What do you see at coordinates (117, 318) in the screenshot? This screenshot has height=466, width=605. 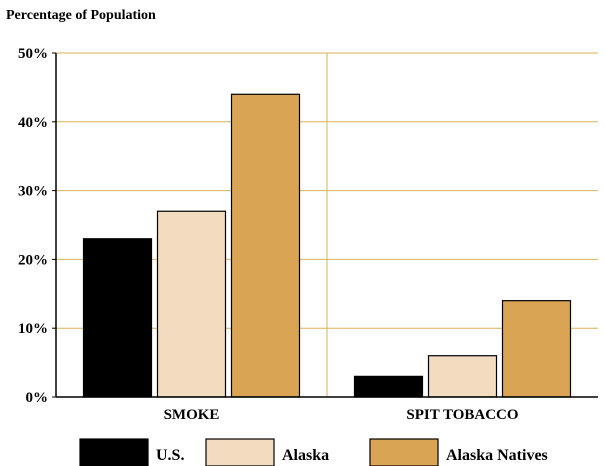 I see `bar-smoke-u-s-` at bounding box center [117, 318].